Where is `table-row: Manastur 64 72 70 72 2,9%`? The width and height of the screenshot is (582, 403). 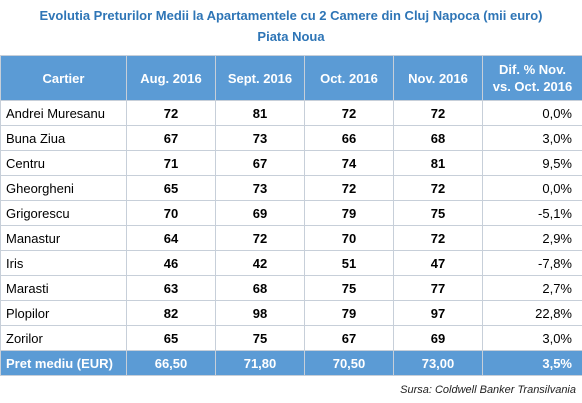 table-row: Manastur 64 72 70 72 2,9% is located at coordinates (291, 238).